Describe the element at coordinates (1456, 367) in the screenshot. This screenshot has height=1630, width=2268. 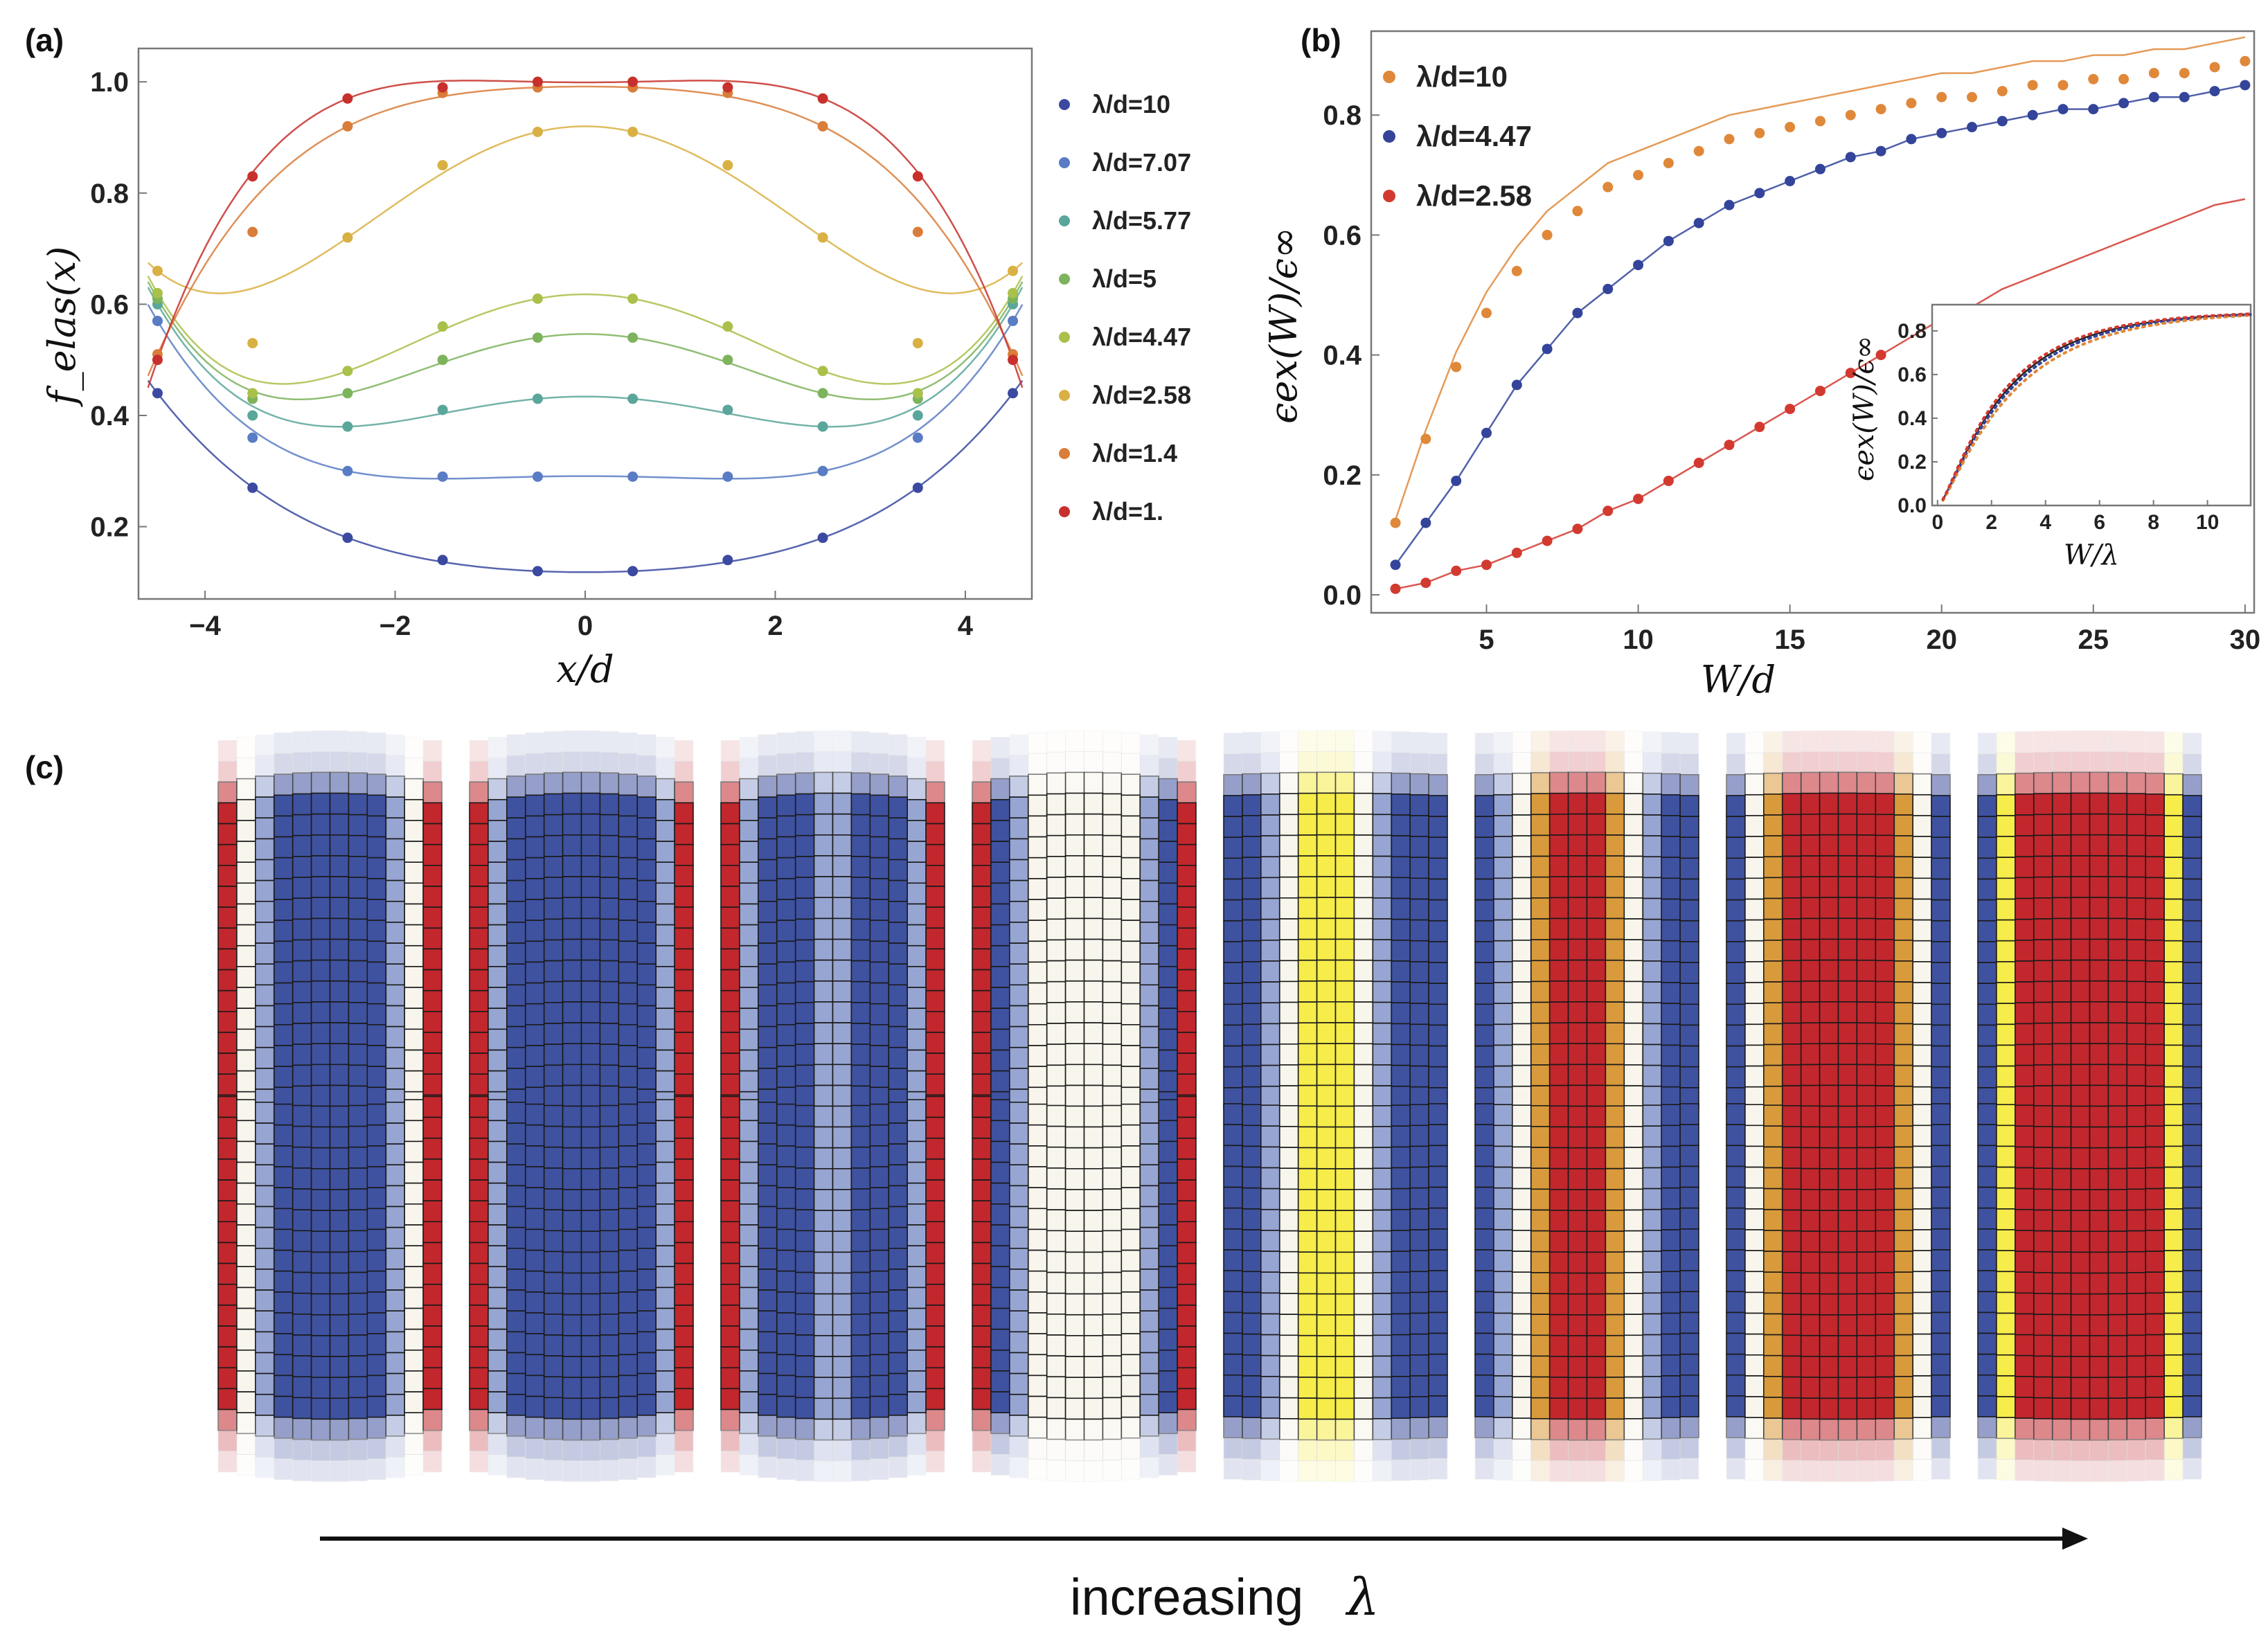
I see `panel-b-data-point` at that location.